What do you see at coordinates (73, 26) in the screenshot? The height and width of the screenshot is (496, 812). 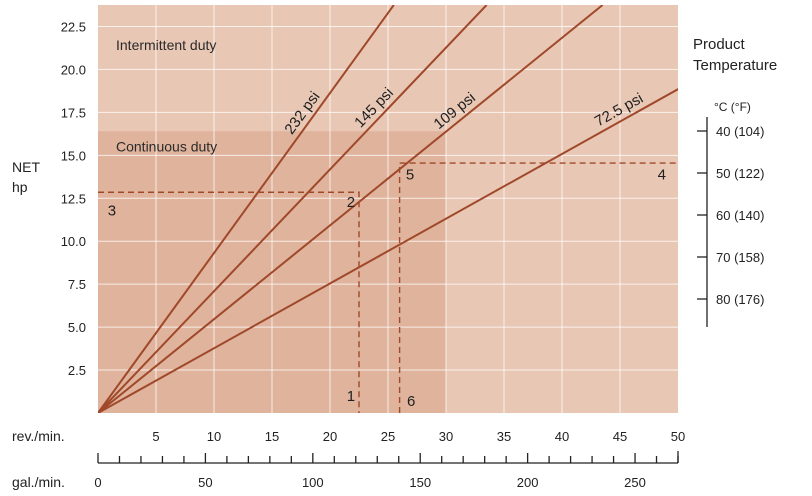 I see `y-tick-label: 22.5` at bounding box center [73, 26].